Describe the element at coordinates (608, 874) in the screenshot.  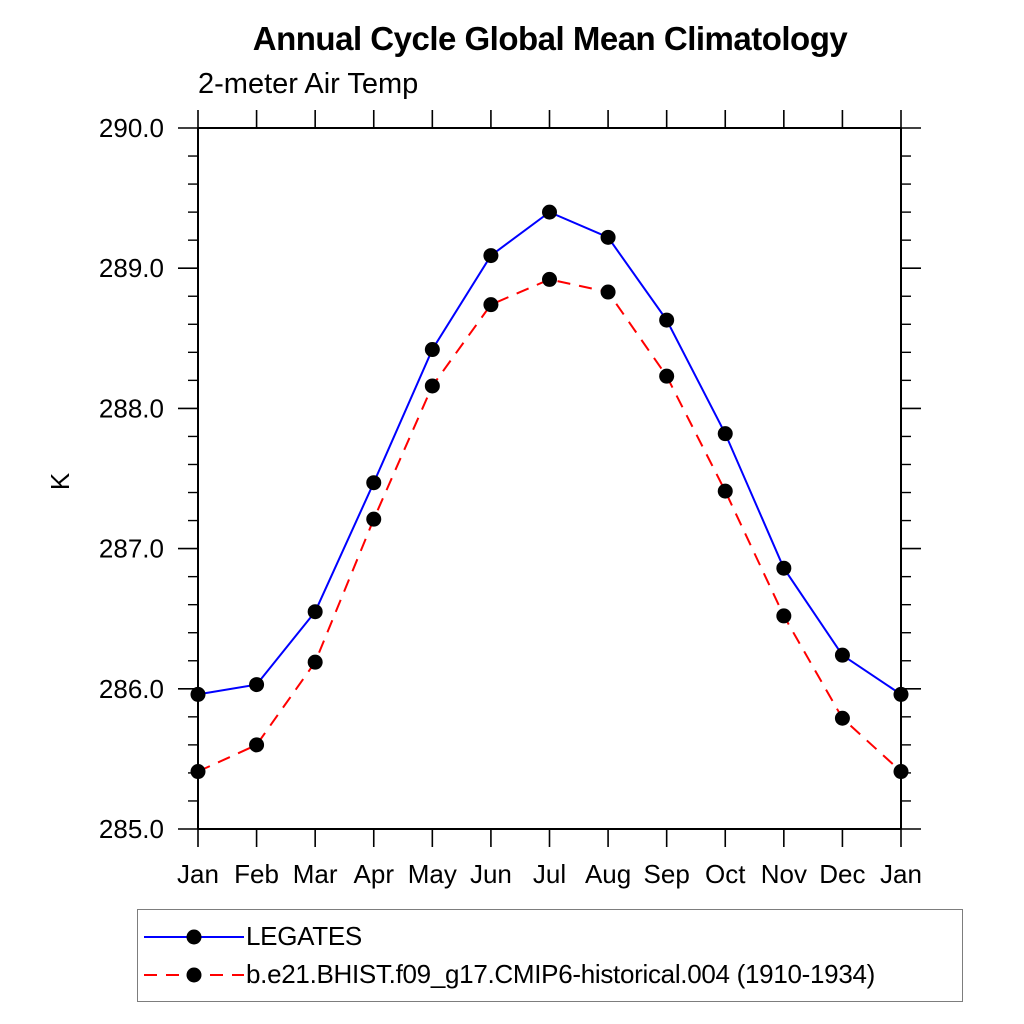
I see `x-tick-label: Aug` at that location.